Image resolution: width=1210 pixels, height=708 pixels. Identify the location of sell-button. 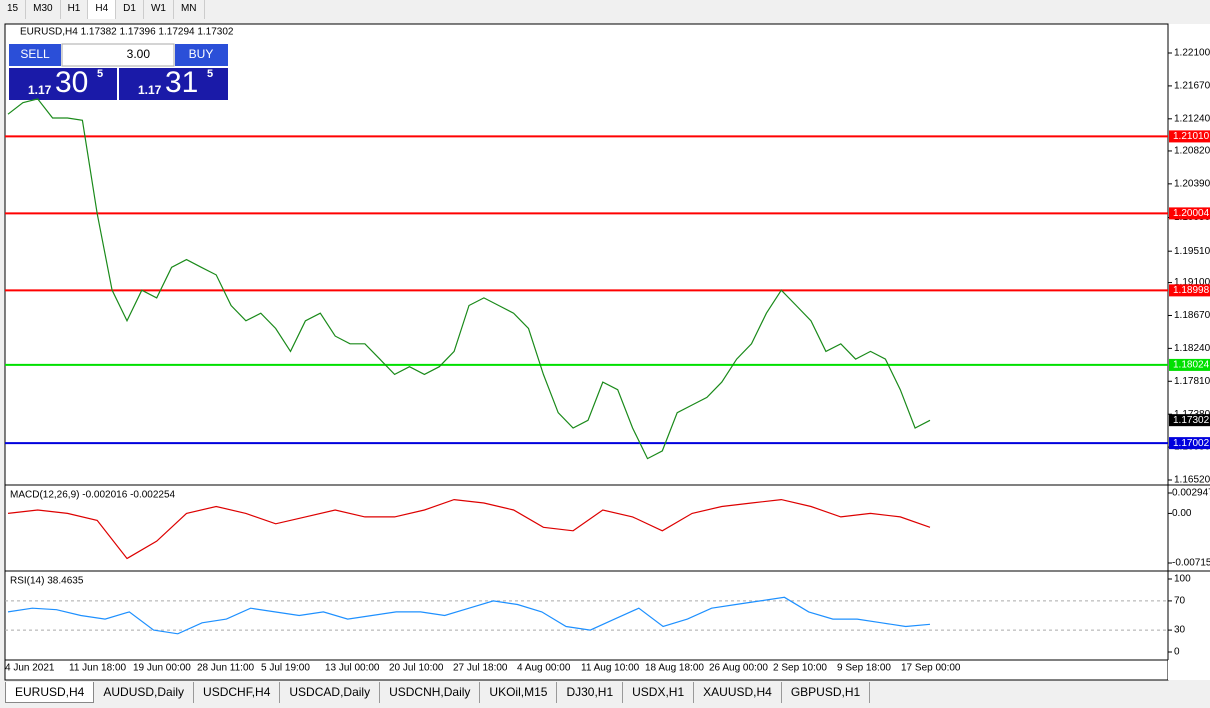
(35, 55).